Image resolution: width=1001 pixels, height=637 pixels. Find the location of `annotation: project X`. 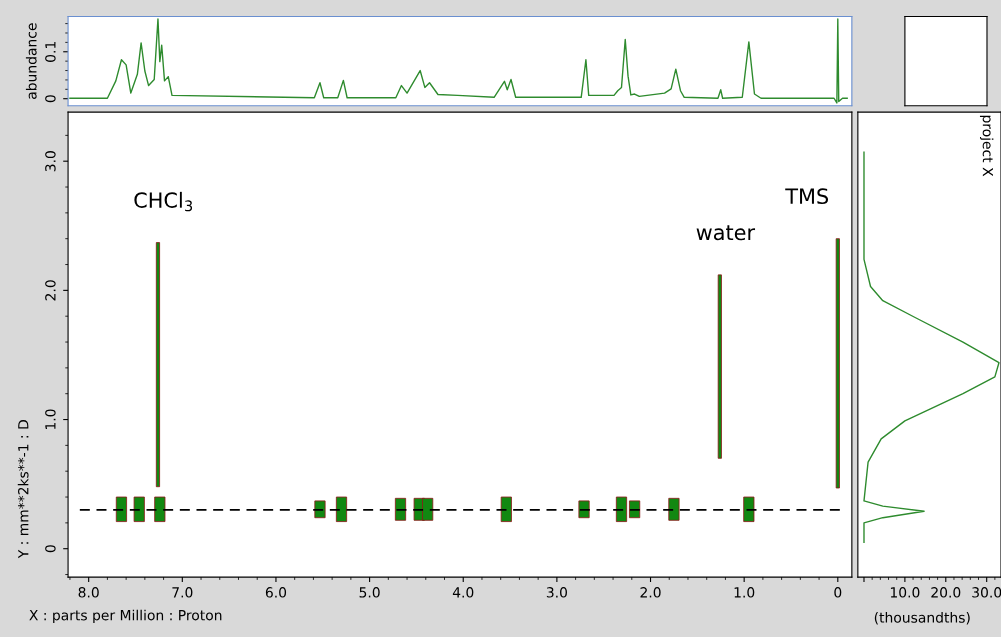

annotation: project X is located at coordinates (986, 146).